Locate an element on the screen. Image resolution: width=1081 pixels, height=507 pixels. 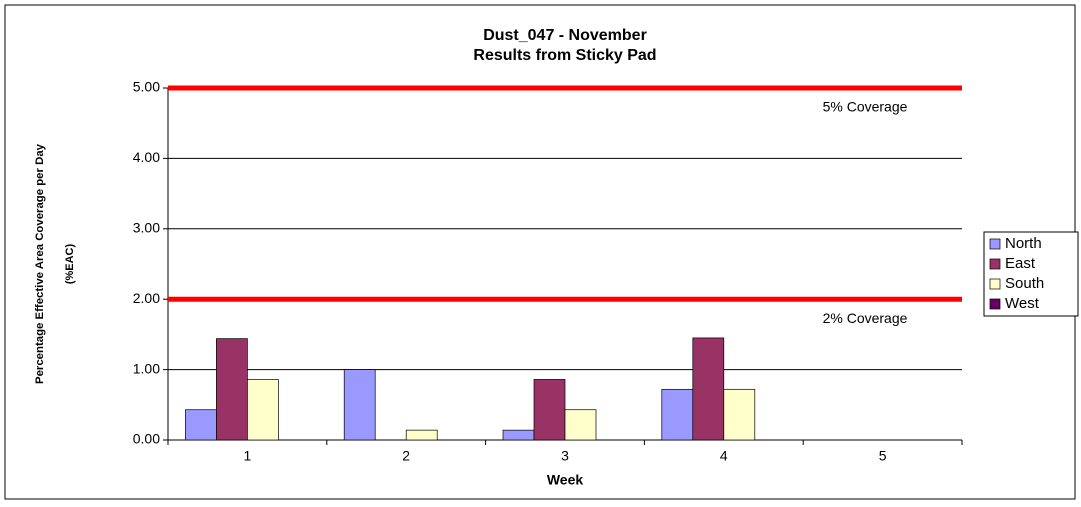
x-tick-label: 4 is located at coordinates (724, 456).